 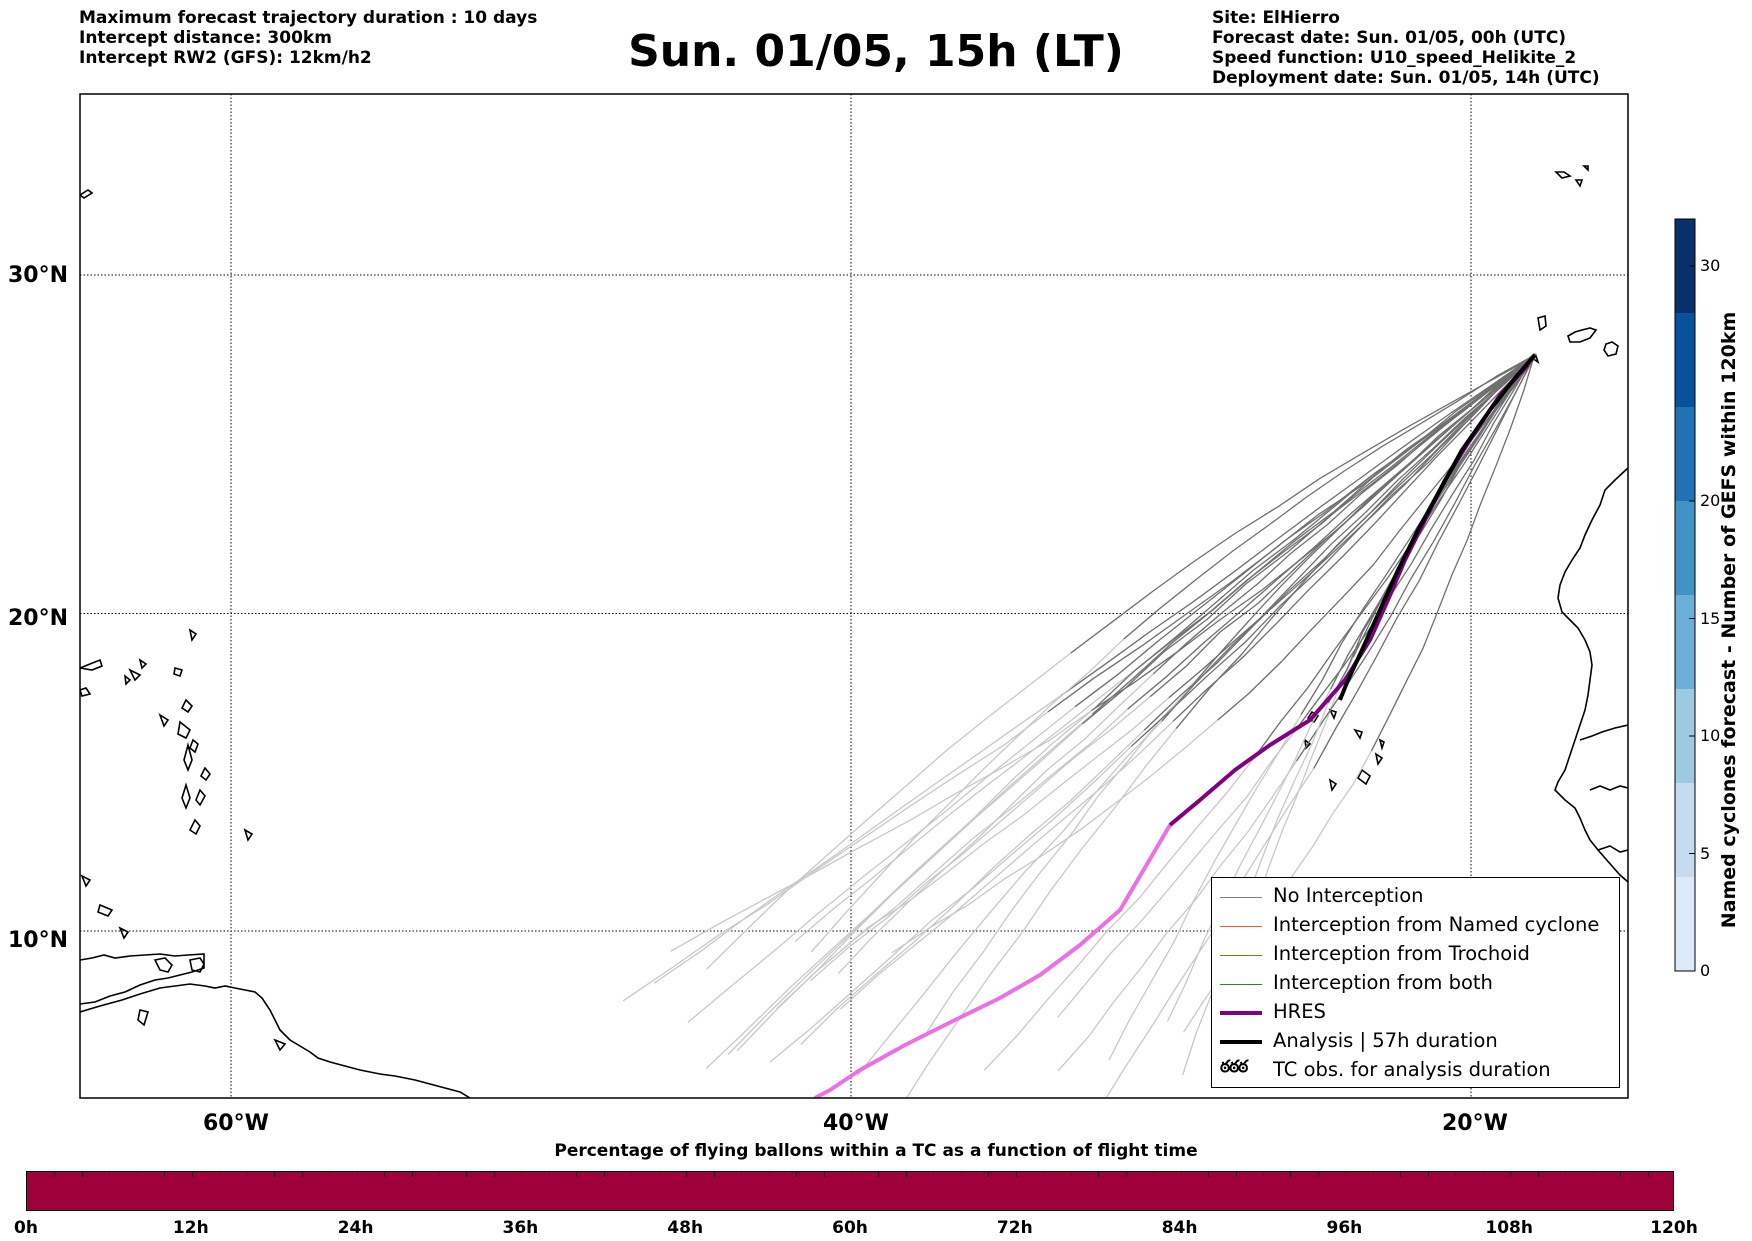 I want to click on legend-label: HRES, so click(x=1299, y=1011).